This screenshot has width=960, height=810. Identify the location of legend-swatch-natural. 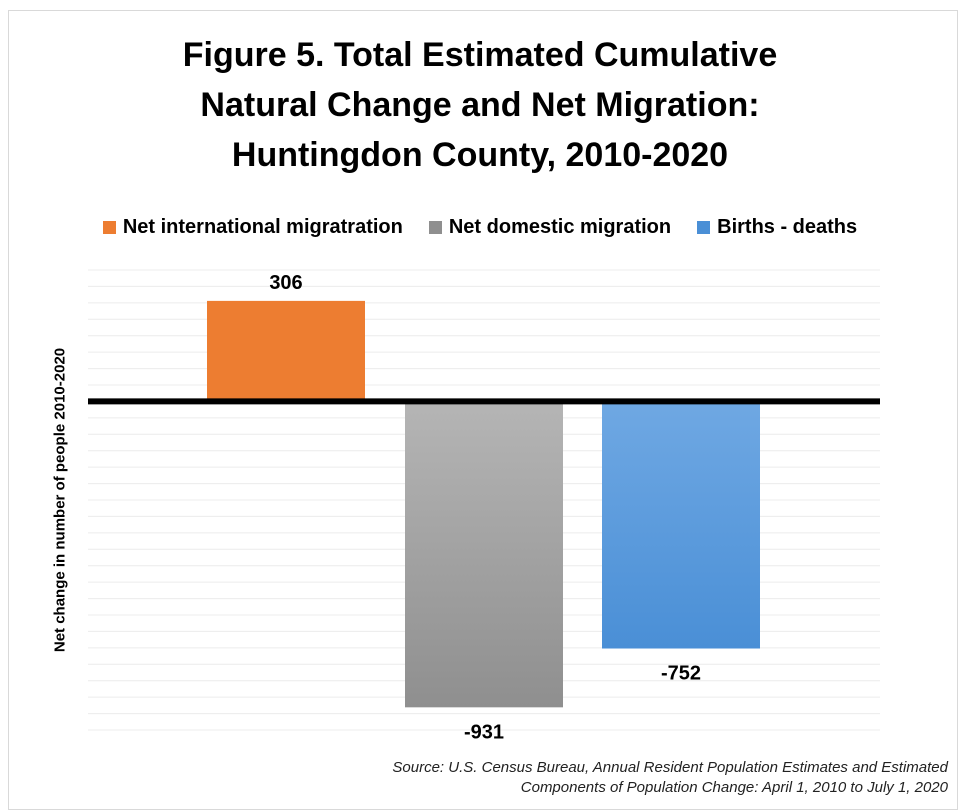
(704, 227).